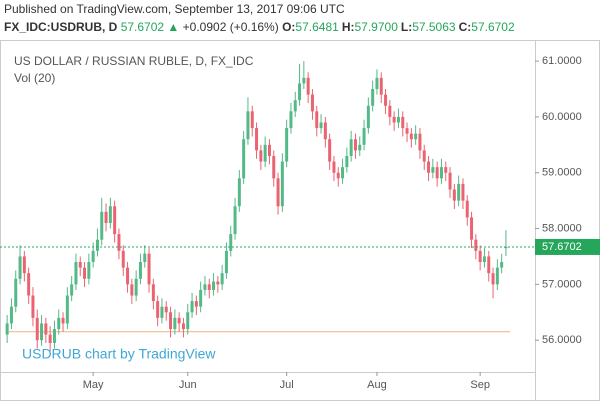  I want to click on price: 57.6702, so click(142, 27).